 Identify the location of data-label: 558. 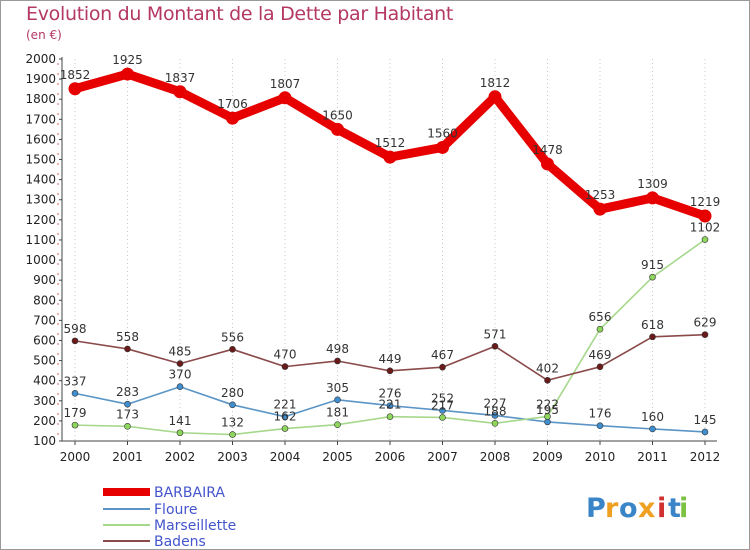
(127, 337).